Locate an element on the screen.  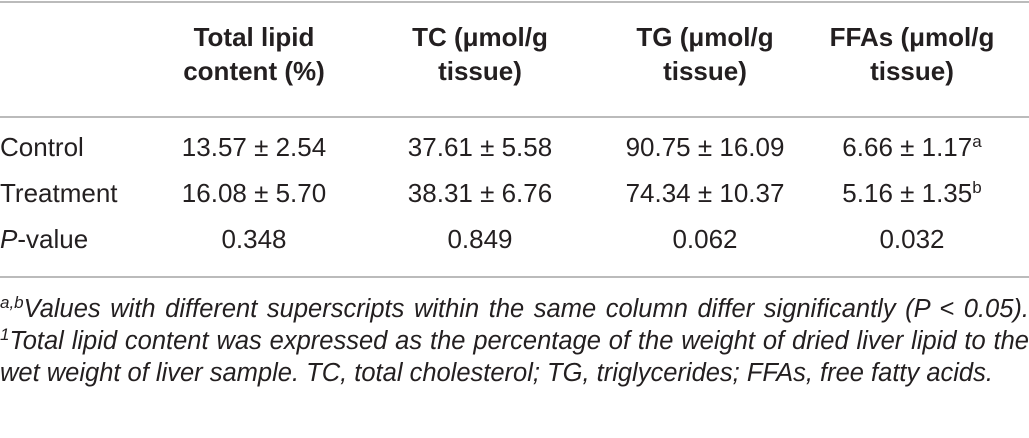
cell-text: 90.75 ± 16.09 is located at coordinates (705, 147).